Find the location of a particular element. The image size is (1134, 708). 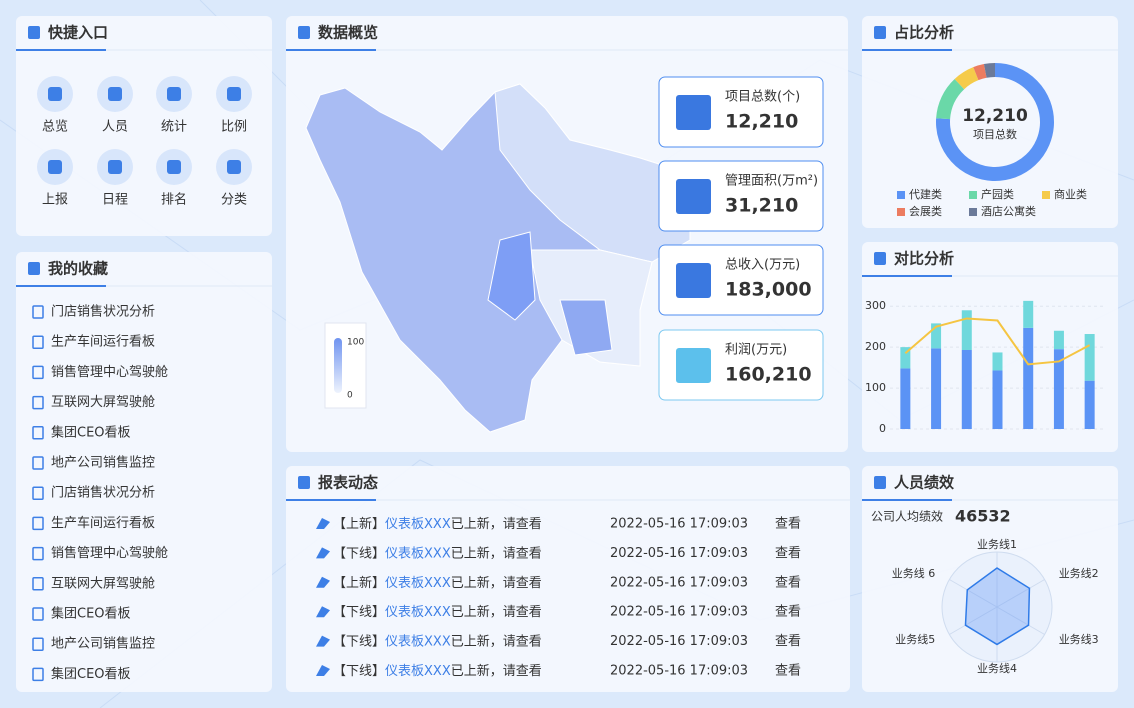

kpi-label: 管理面积(万m²) is located at coordinates (771, 181).